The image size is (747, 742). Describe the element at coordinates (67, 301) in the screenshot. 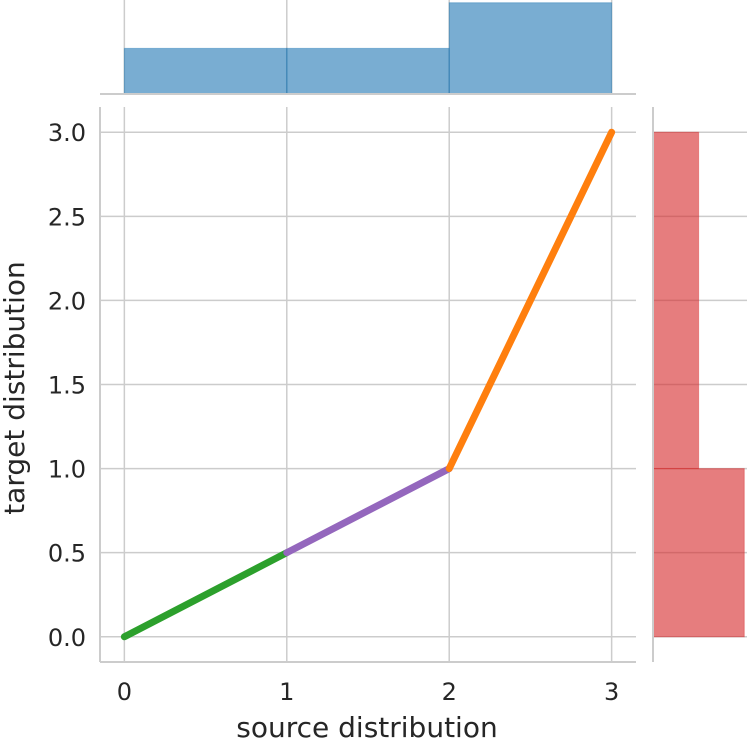

I see `y-tick-label-4: 2.0` at that location.